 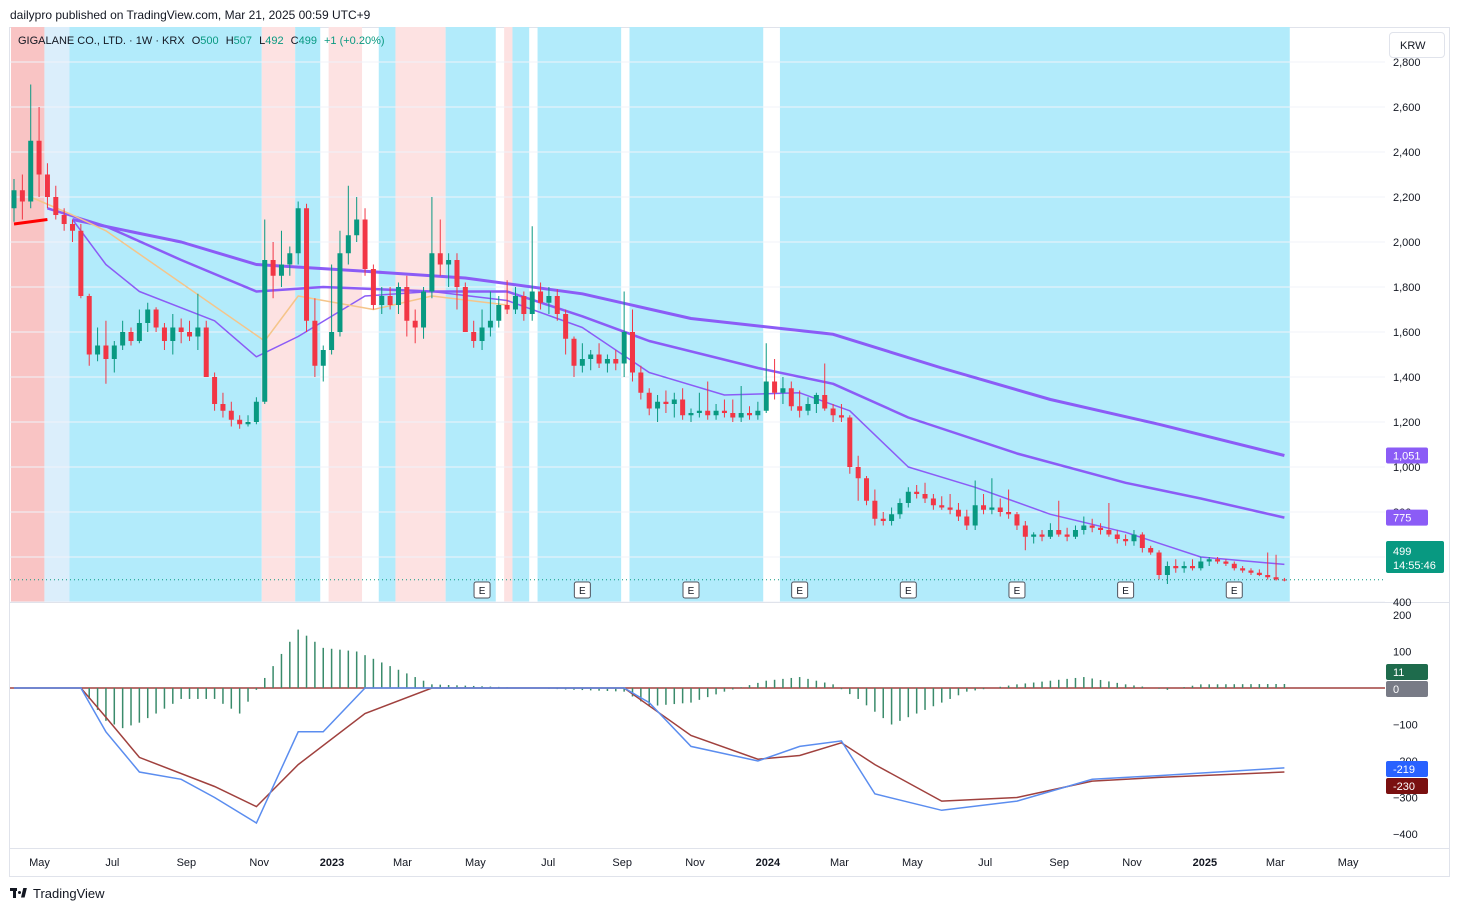 I want to click on tradingview-brand: TradingView, so click(x=57, y=893).